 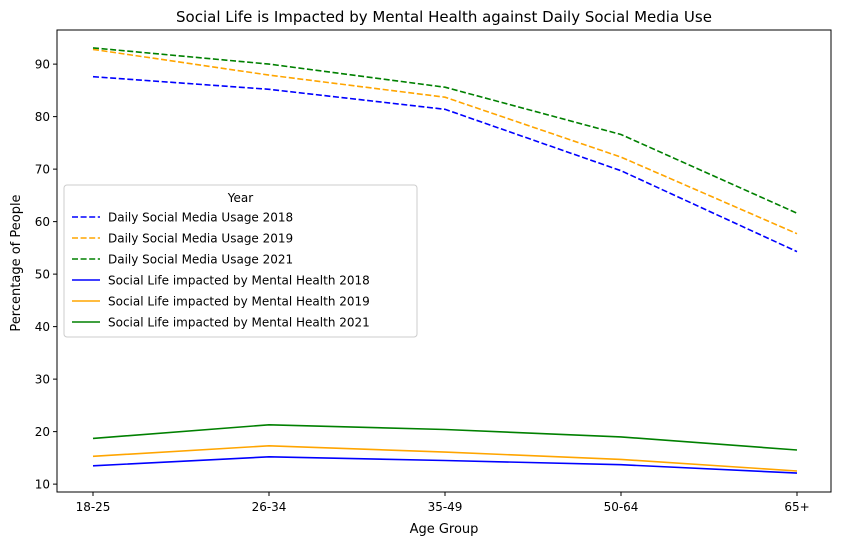 I want to click on y-tick-label: 30, so click(x=42, y=380).